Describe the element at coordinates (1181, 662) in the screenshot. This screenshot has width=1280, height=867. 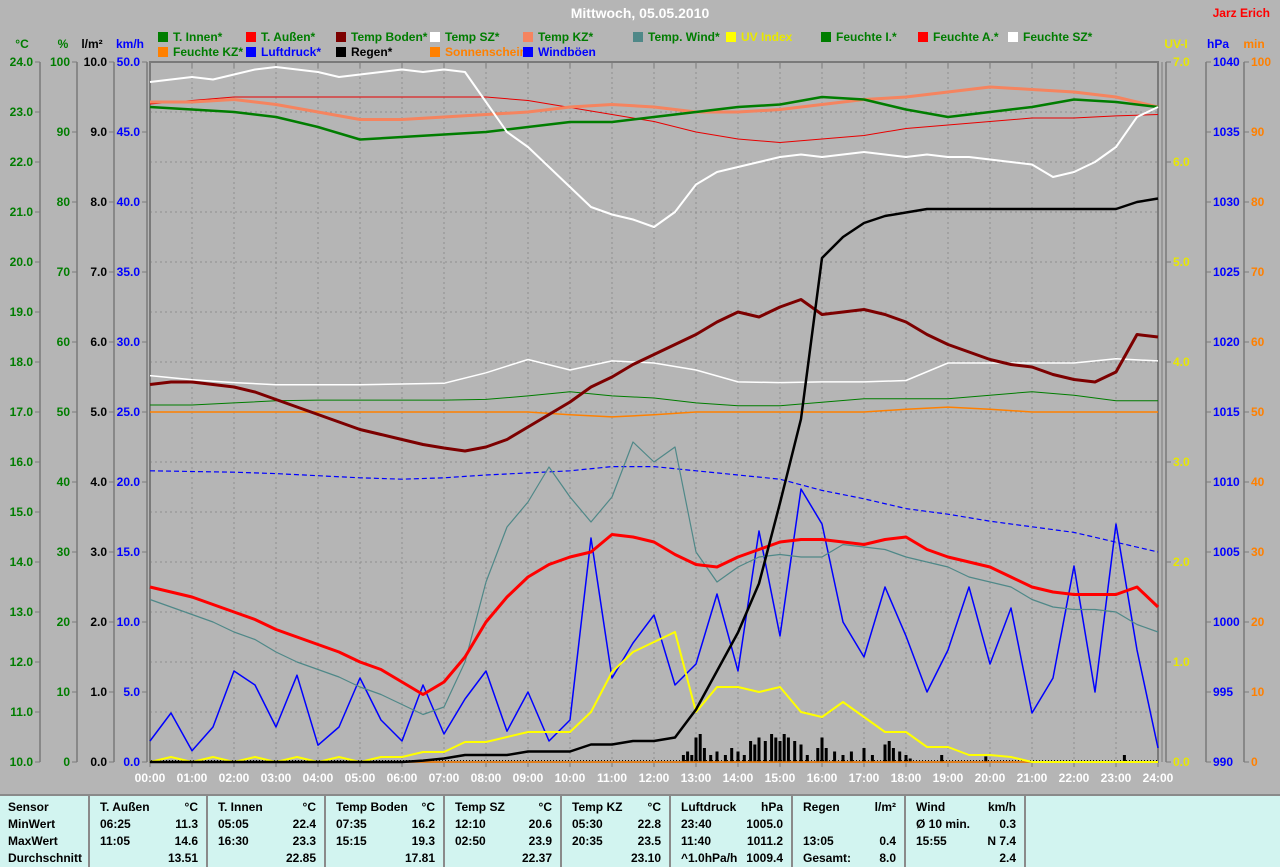
I see `axis-label-uv: 1.0` at that location.